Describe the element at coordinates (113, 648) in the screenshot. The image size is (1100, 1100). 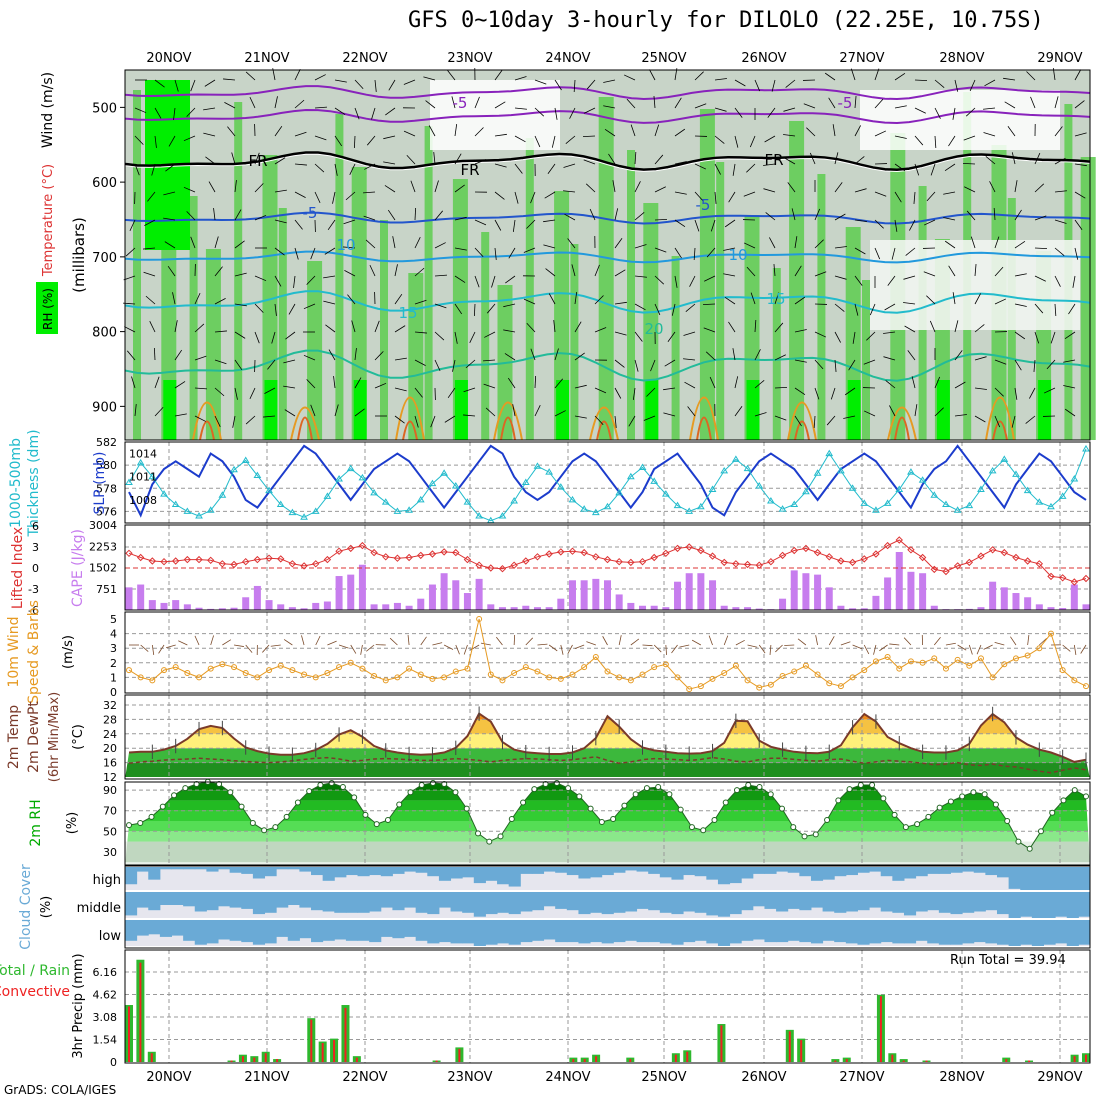
I see `wind10-tick-label: 3` at that location.